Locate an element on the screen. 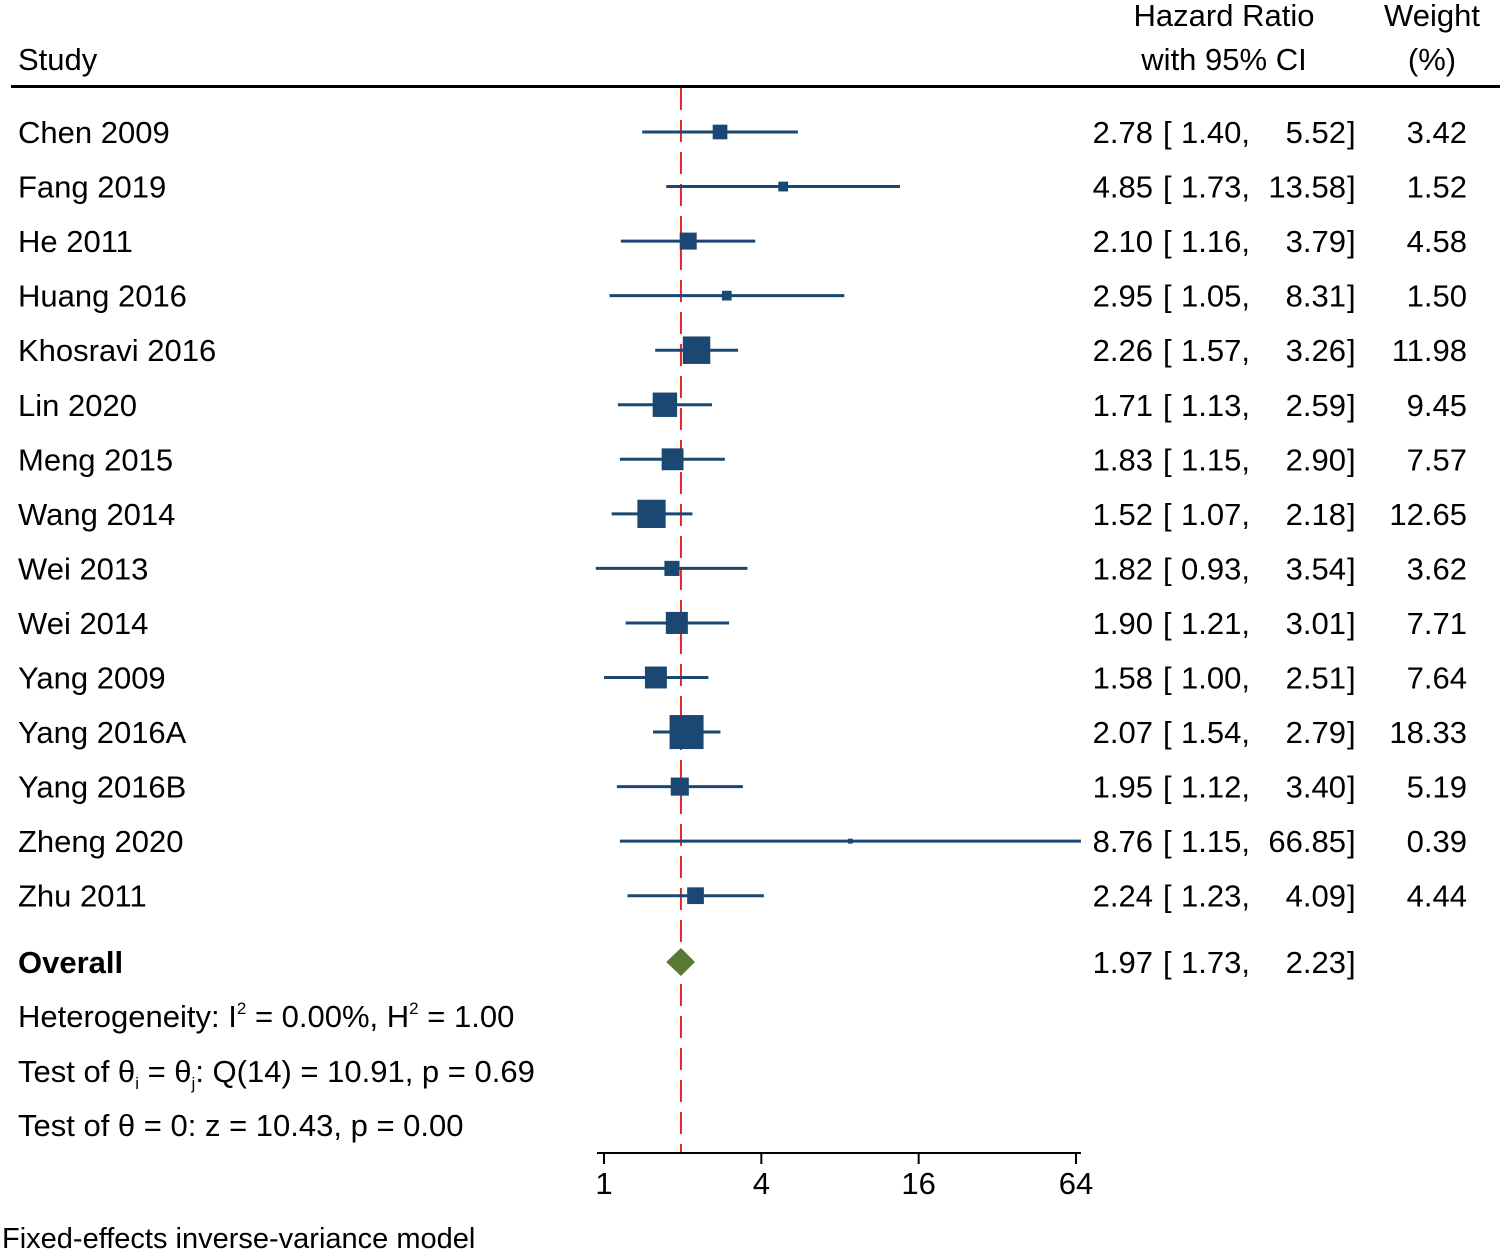 Image resolution: width=1500 pixels, height=1254 pixels. ci-lower: 1.23, is located at coordinates (1215, 896).